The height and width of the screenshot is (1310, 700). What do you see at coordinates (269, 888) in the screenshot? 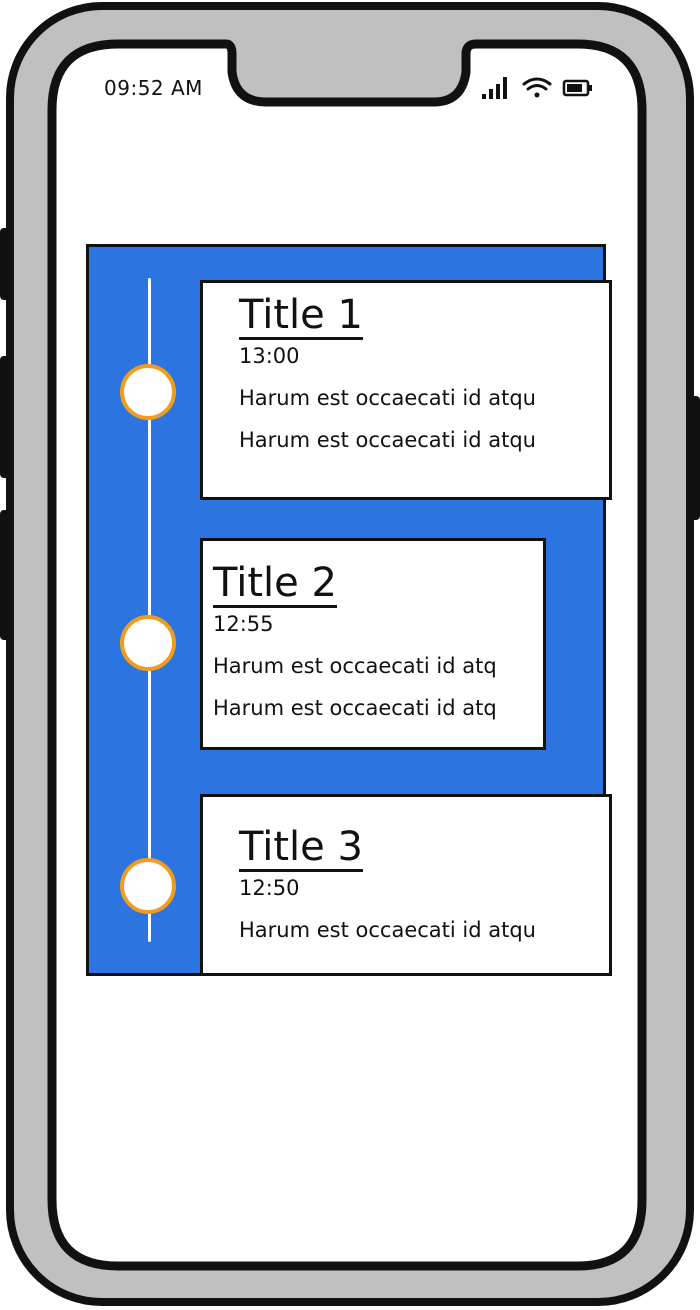
I see `card-time: 12:50` at bounding box center [269, 888].